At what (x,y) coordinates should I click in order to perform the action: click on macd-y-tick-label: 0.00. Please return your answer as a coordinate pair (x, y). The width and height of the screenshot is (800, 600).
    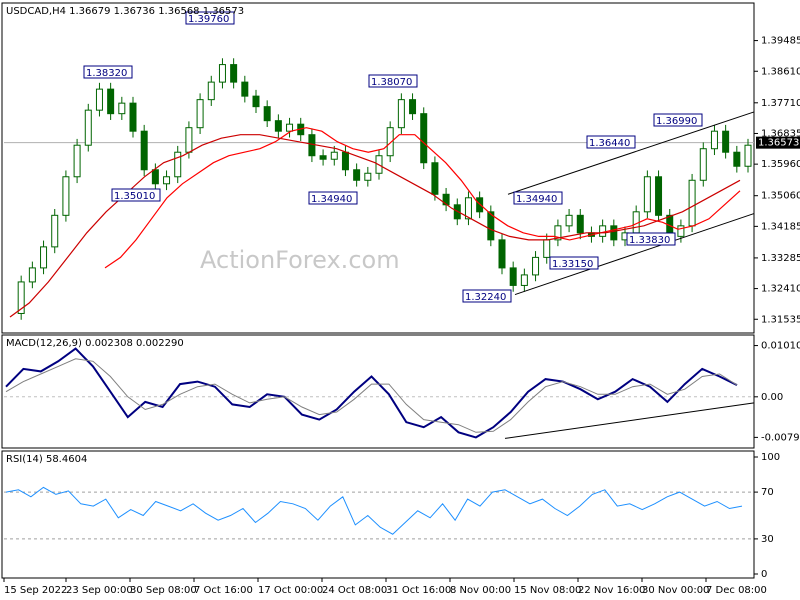
    Looking at the image, I should click on (772, 397).